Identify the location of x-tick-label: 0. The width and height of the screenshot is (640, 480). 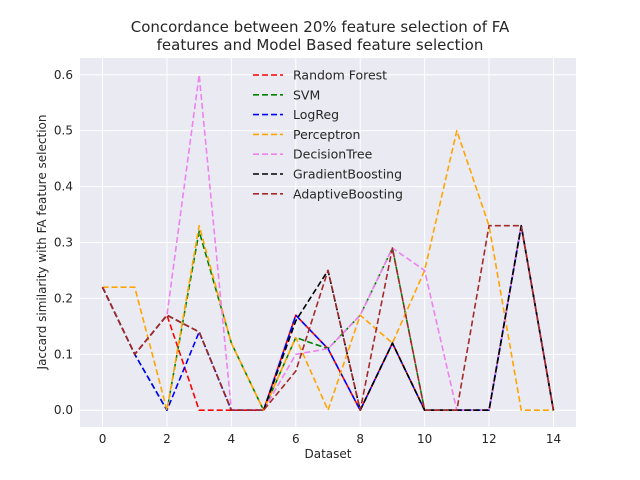
(103, 439).